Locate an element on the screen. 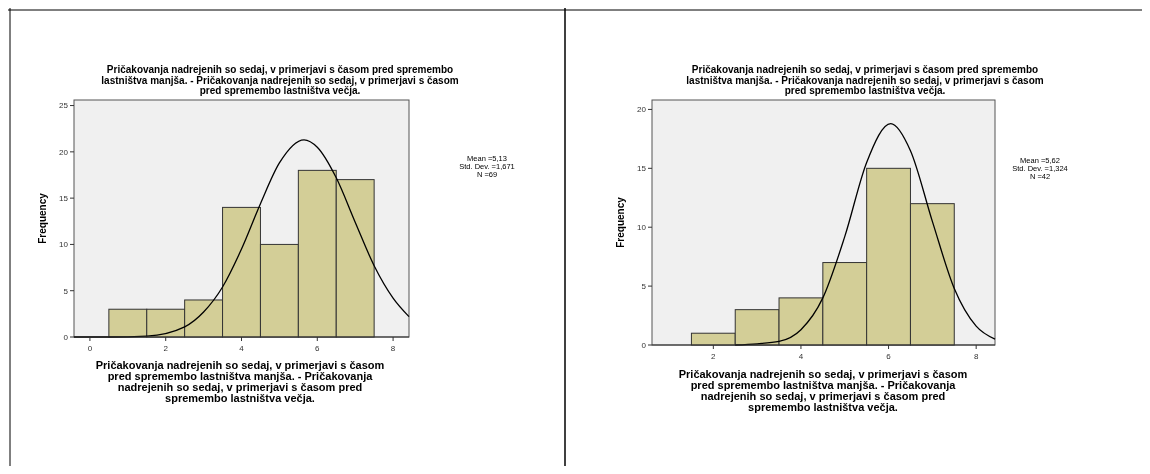  x-tick-label: 0 is located at coordinates (90, 348).